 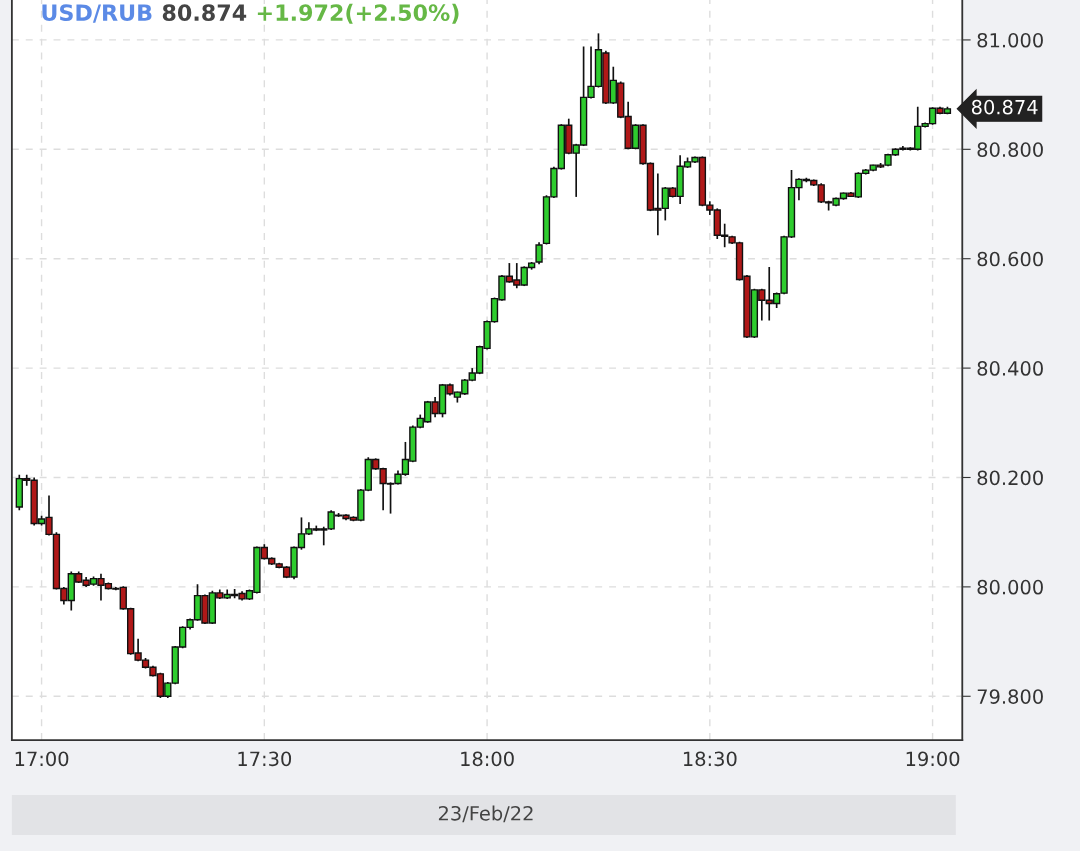 I want to click on x-tick-label: 18:00, so click(x=487, y=759).